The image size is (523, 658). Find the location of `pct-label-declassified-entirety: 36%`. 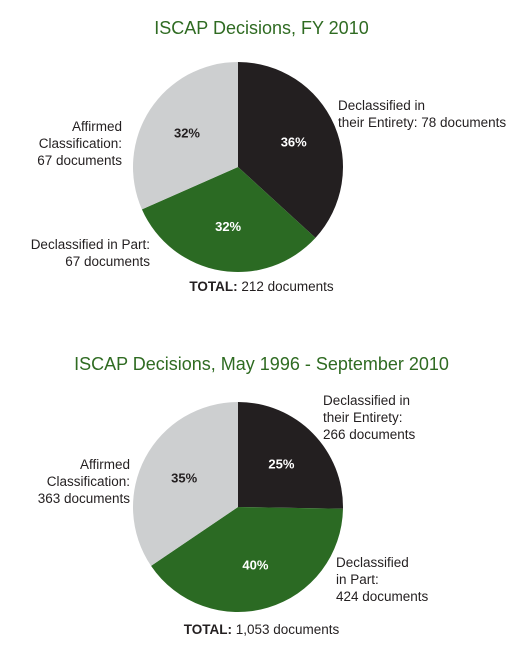

pct-label-declassified-entirety: 36% is located at coordinates (294, 141).